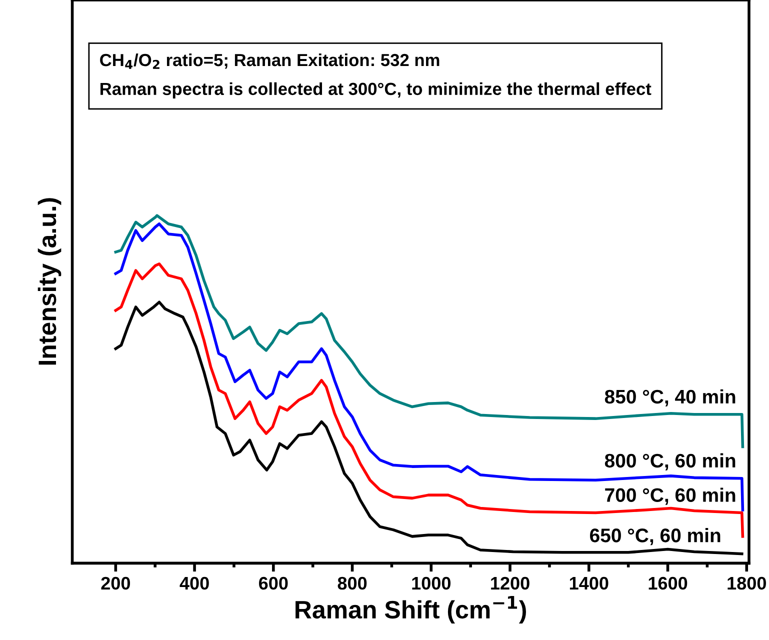 The image size is (769, 640). Describe the element at coordinates (352, 583) in the screenshot. I see `x-tick-label: 800` at that location.